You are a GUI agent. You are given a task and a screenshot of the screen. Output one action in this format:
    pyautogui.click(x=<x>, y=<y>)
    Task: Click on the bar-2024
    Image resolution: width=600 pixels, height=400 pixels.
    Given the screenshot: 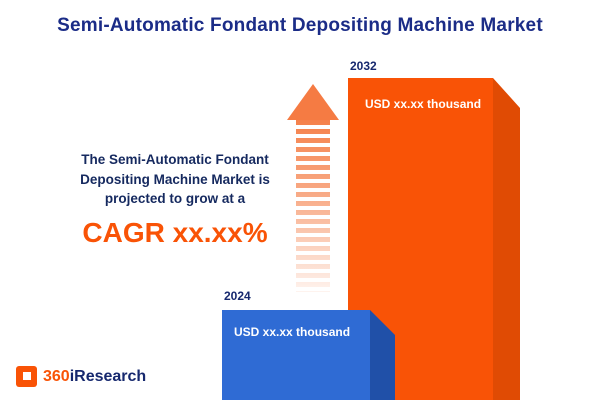 What is the action you would take?
    pyautogui.click(x=296, y=355)
    